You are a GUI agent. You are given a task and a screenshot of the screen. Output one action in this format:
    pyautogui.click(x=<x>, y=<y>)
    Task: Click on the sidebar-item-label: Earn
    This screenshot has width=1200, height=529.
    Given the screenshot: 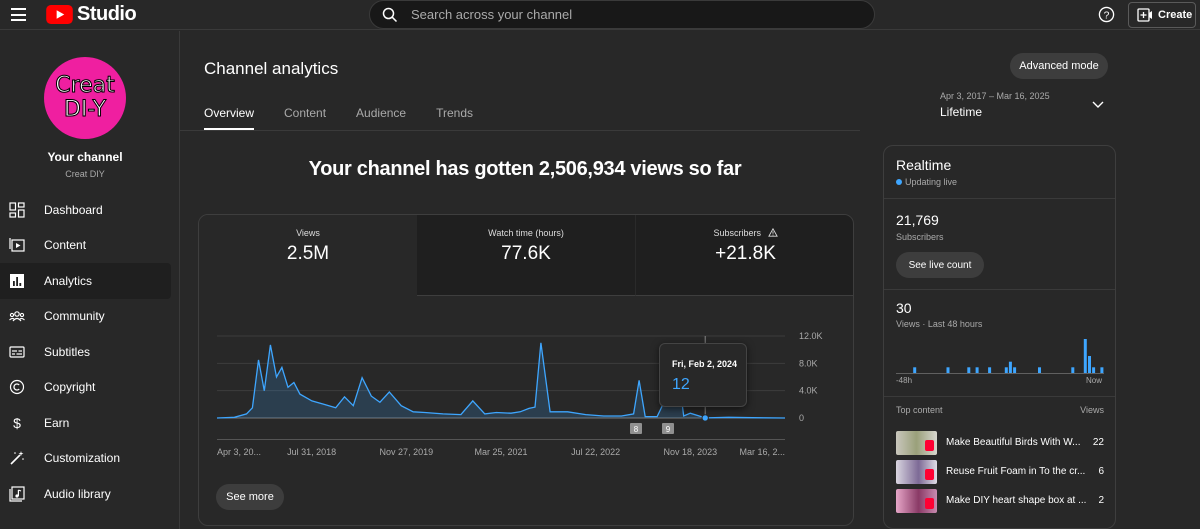 What is the action you would take?
    pyautogui.click(x=57, y=422)
    